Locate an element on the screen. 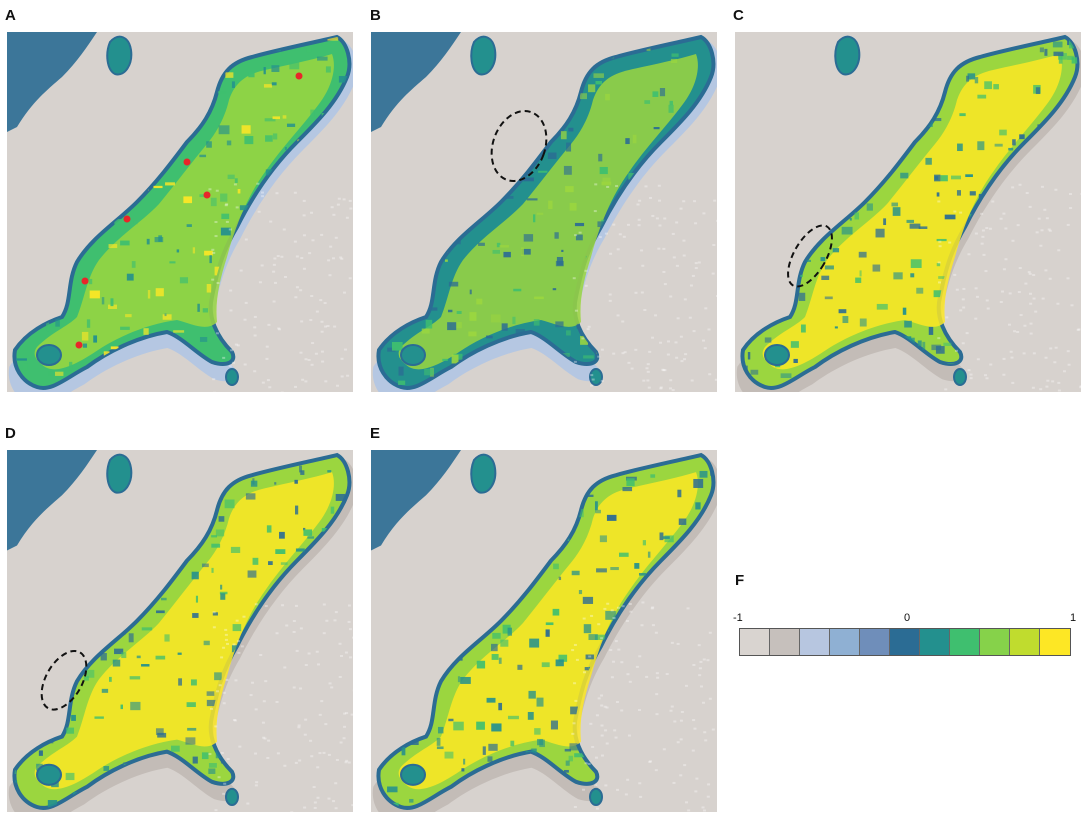  color-scale-bar is located at coordinates (905, 642).